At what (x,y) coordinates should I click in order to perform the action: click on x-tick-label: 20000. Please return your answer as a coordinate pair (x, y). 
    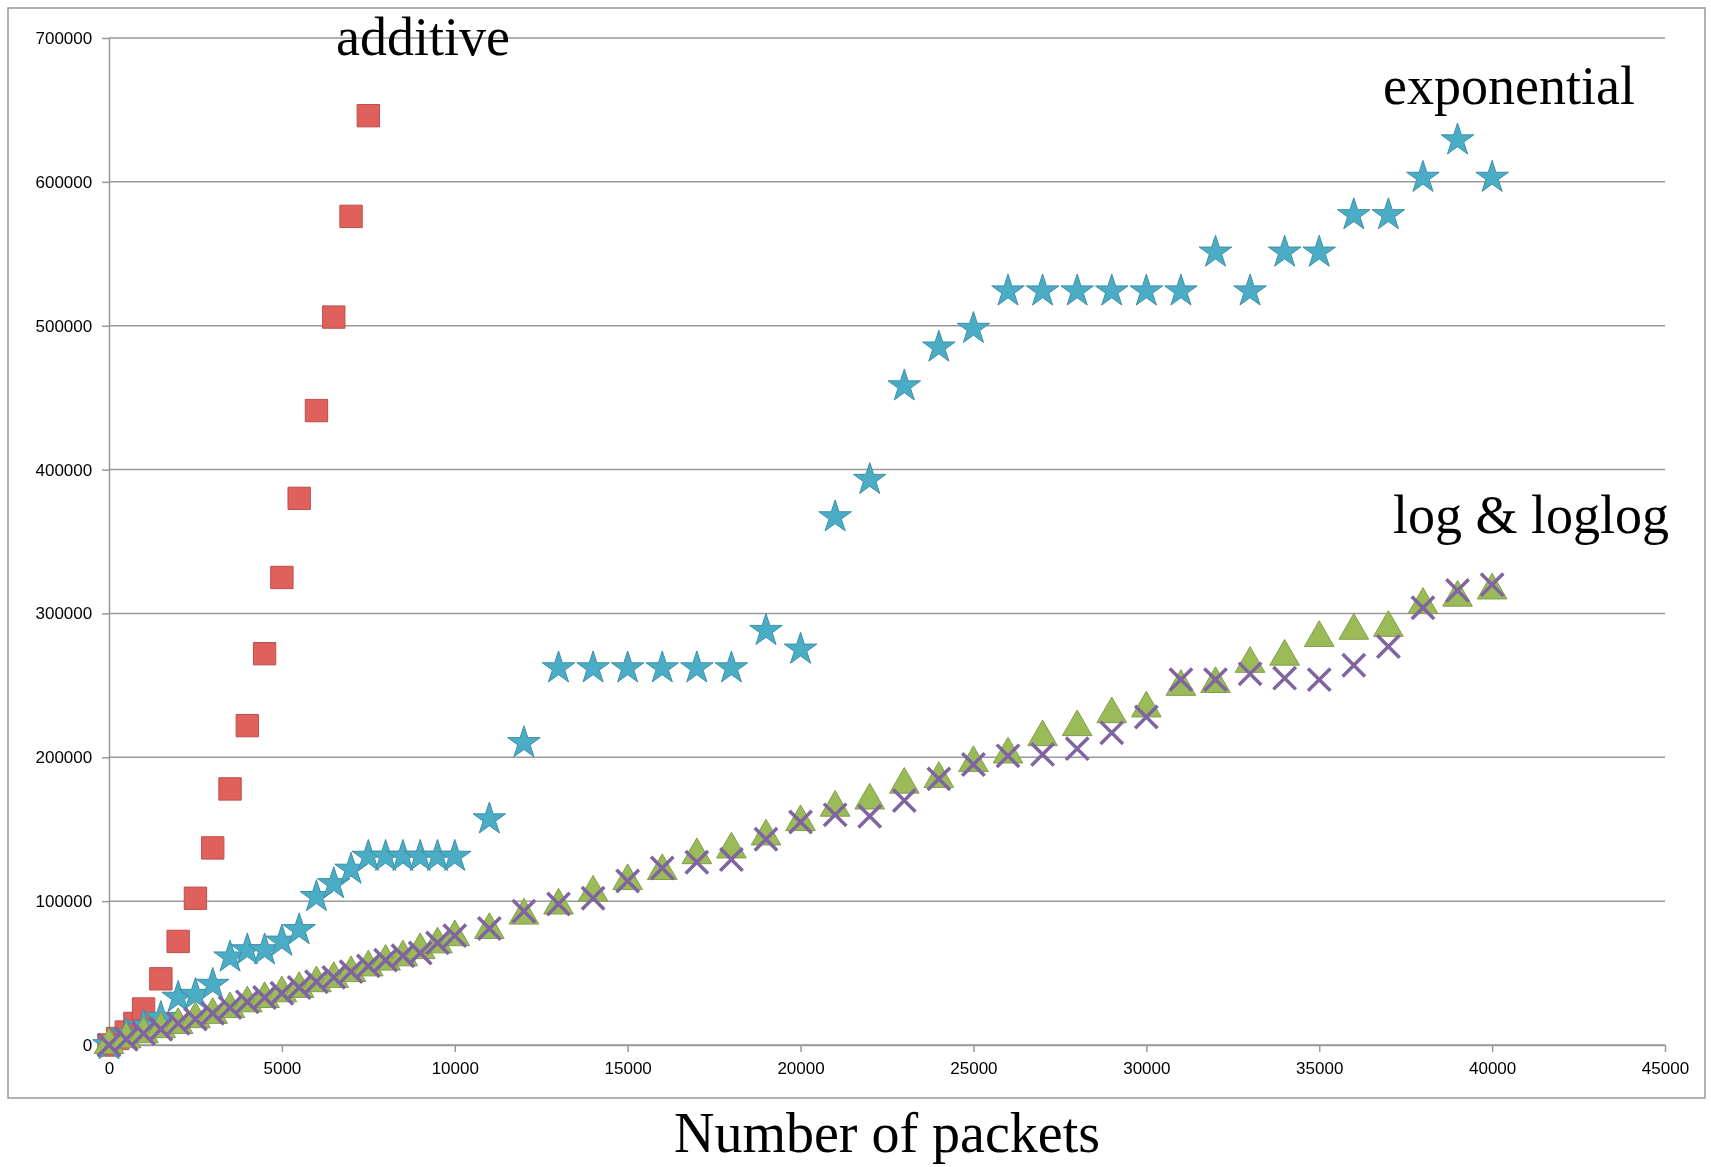
    Looking at the image, I should click on (801, 1068).